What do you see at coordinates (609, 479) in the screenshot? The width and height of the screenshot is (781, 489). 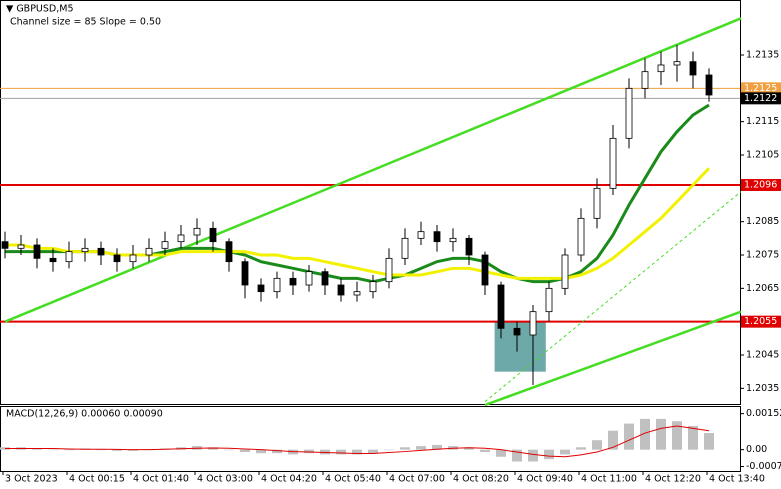 I see `x-tick-label: 4 Oct 11:00` at bounding box center [609, 479].